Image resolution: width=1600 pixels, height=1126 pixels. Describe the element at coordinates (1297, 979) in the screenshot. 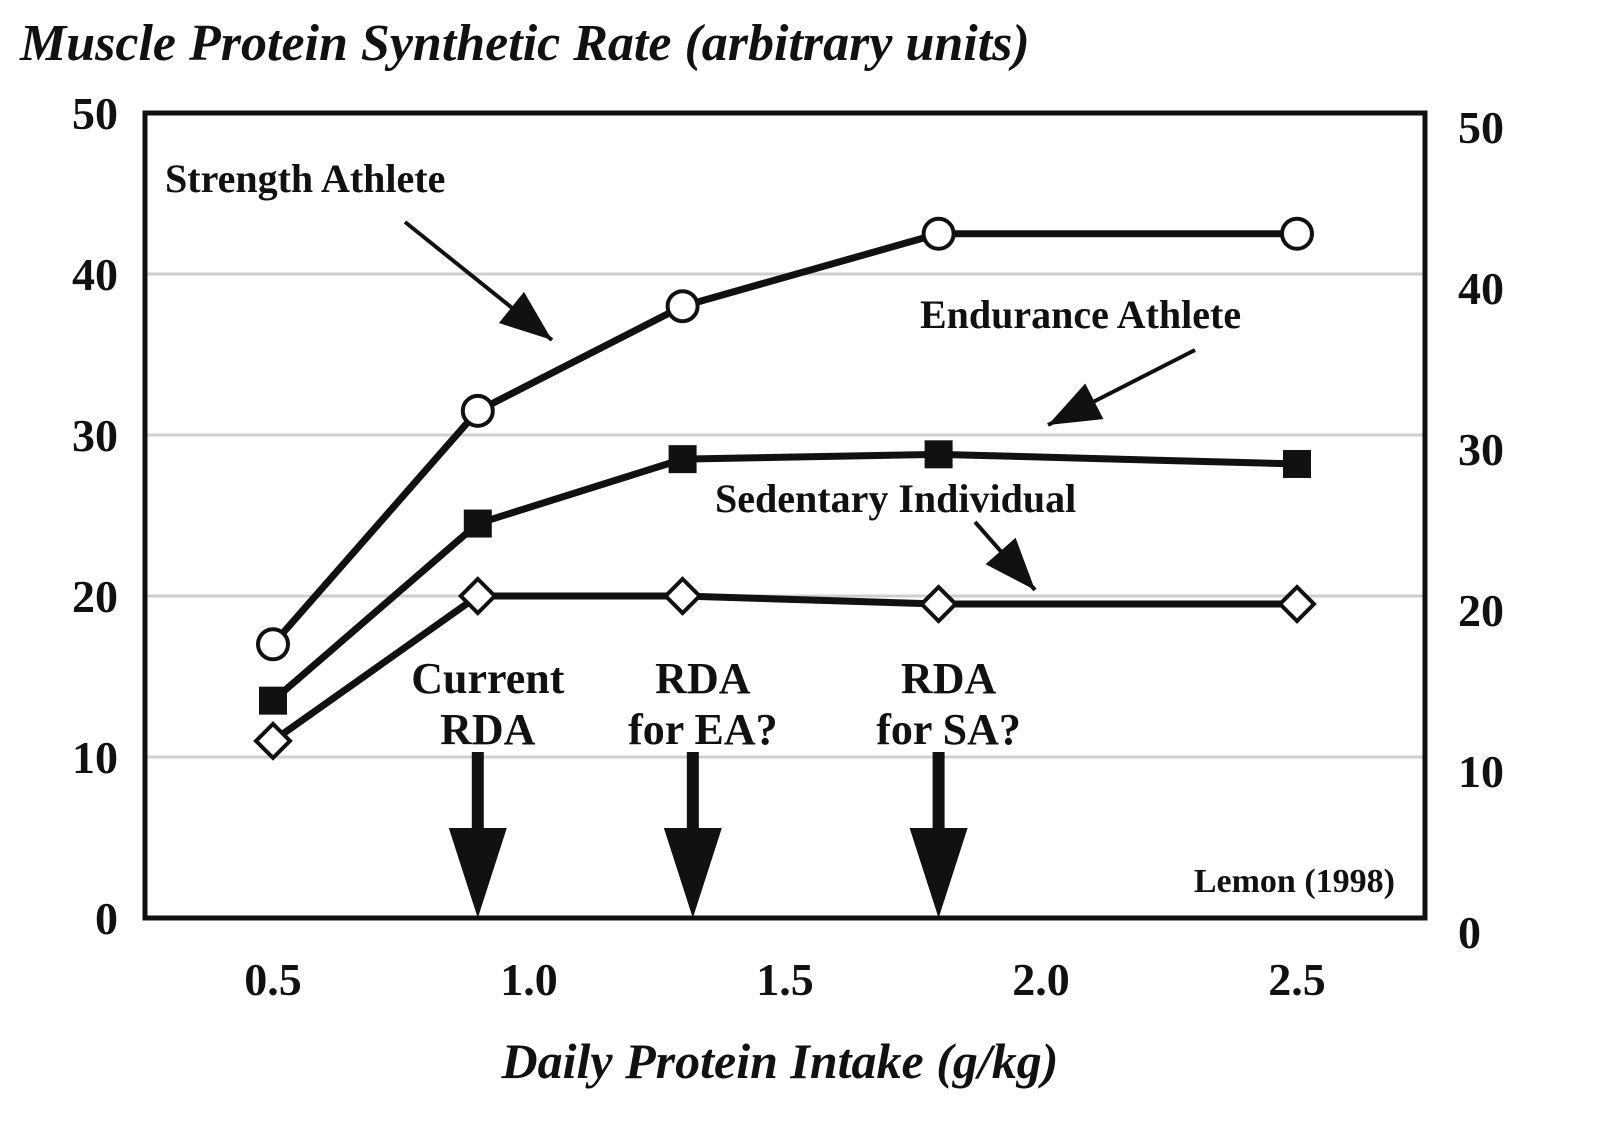

I see `x-tick-label: 2.5` at that location.